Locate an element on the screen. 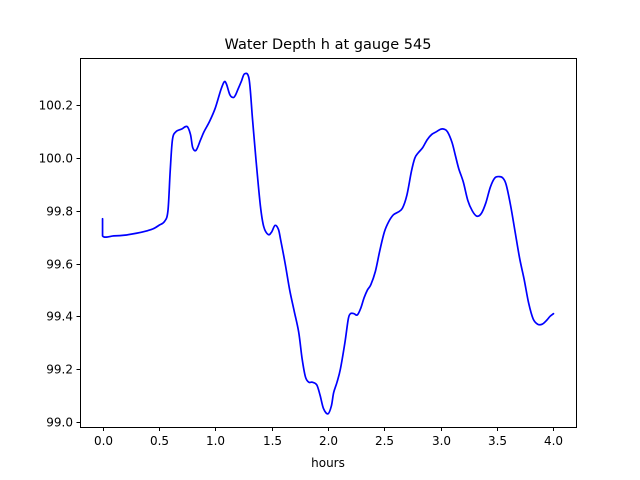 Image resolution: width=640 pixels, height=480 pixels. x-tick-label: 1.0 is located at coordinates (215, 441).